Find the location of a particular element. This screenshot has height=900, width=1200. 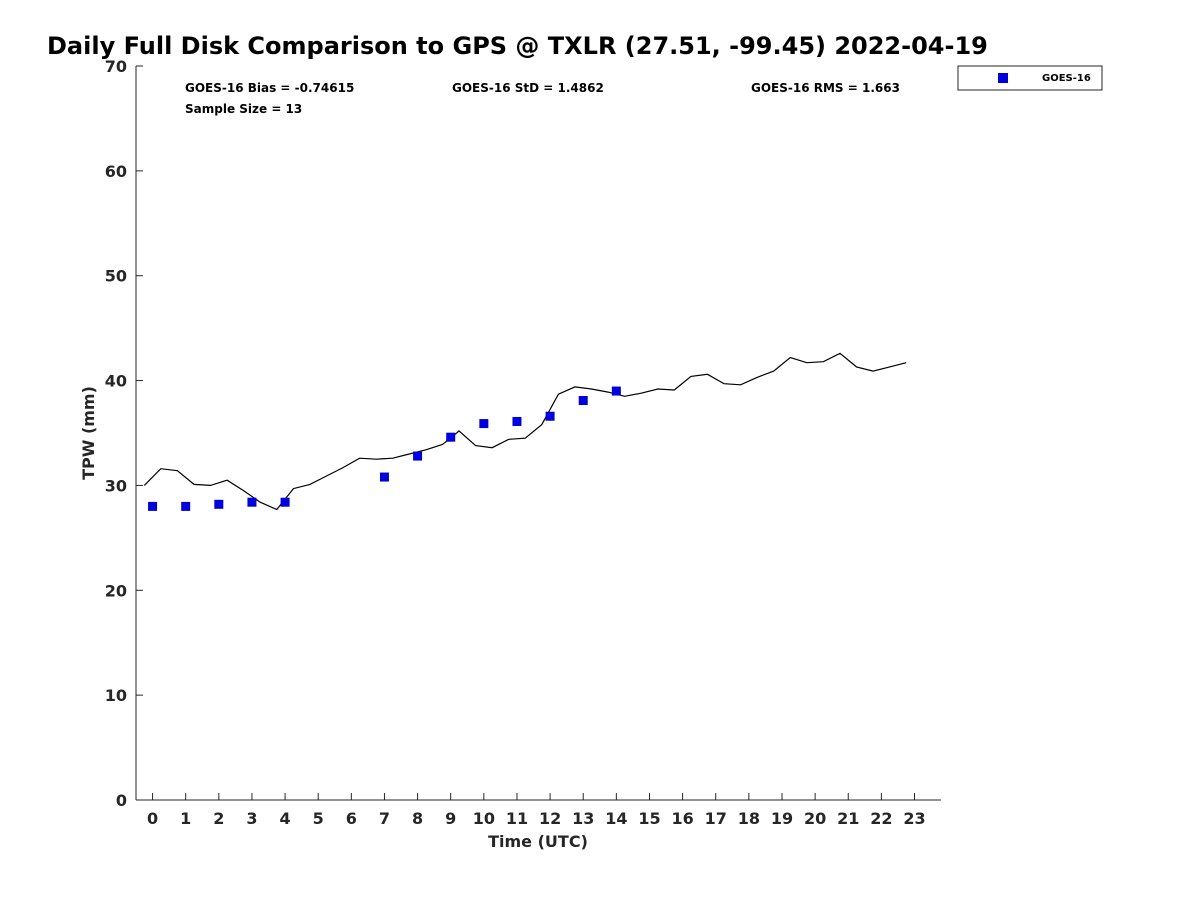

x-tick-label: 9 is located at coordinates (450, 818).